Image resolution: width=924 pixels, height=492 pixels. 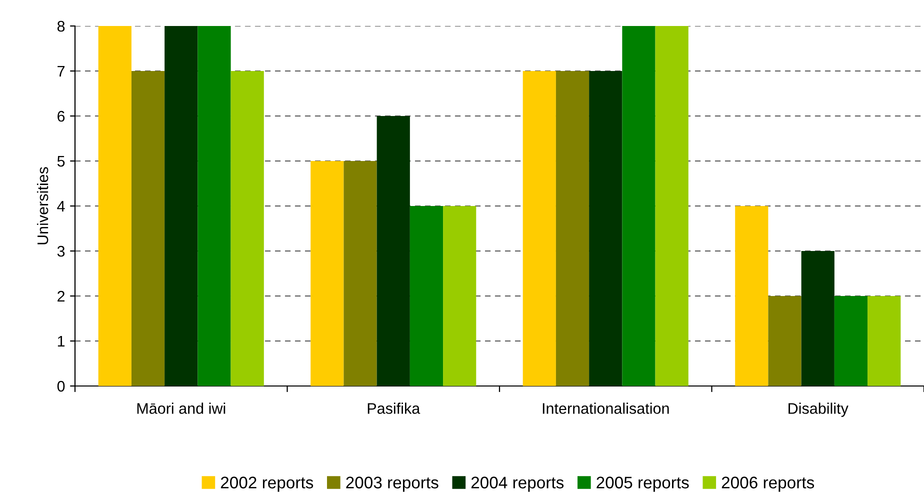 I want to click on y-tick-label: 7, so click(x=61, y=71).